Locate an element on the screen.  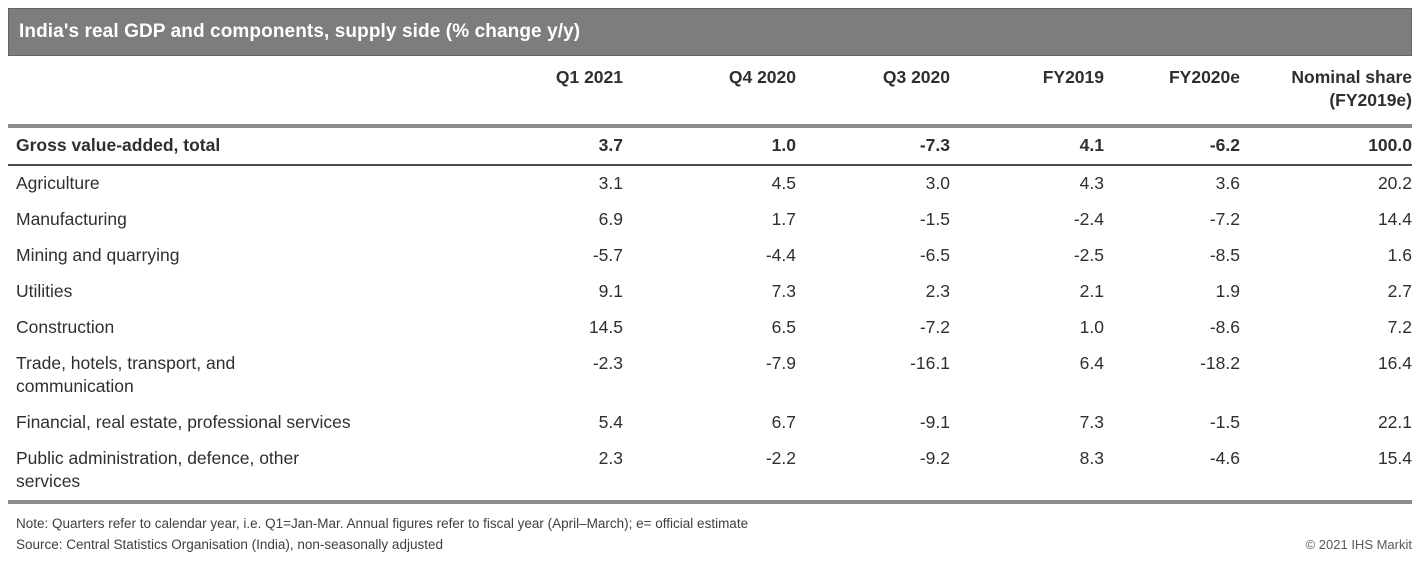
row-value: 6.7 is located at coordinates (783, 422).